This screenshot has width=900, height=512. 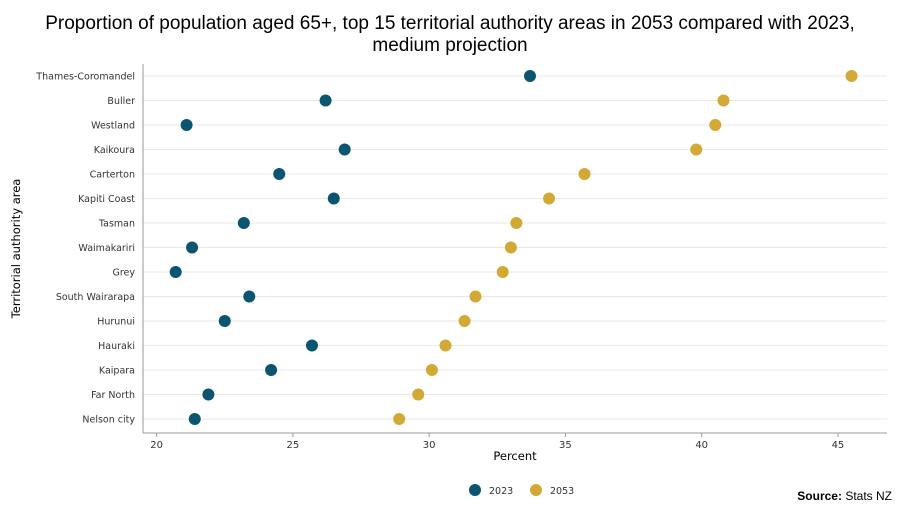 What do you see at coordinates (565, 445) in the screenshot?
I see `x-tick-label: 35` at bounding box center [565, 445].